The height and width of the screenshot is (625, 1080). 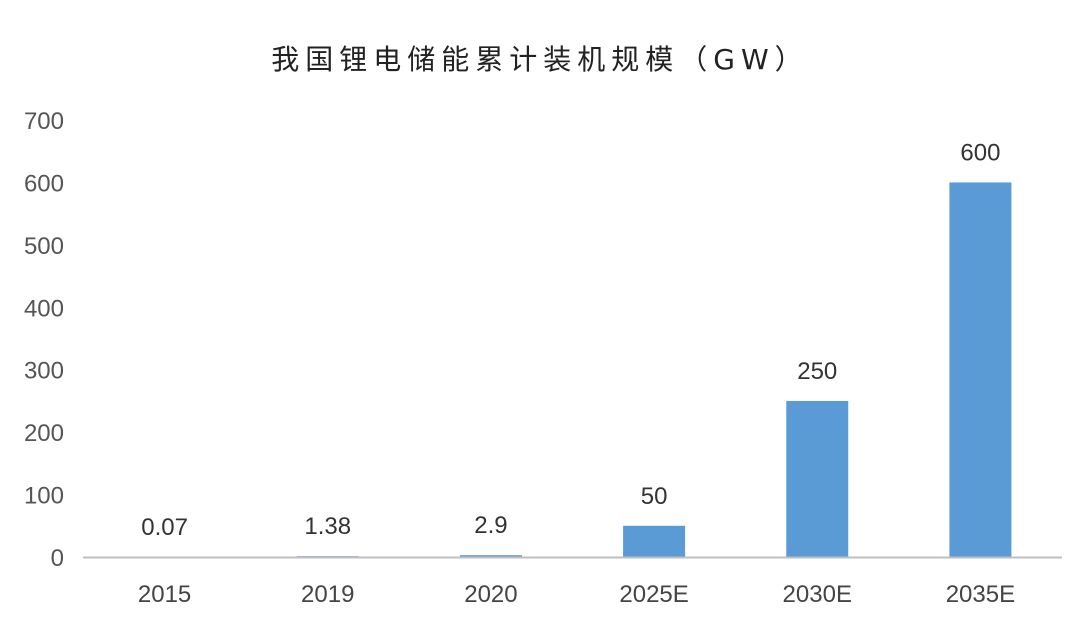 I want to click on x-tick-label: 2030E, so click(x=817, y=594).